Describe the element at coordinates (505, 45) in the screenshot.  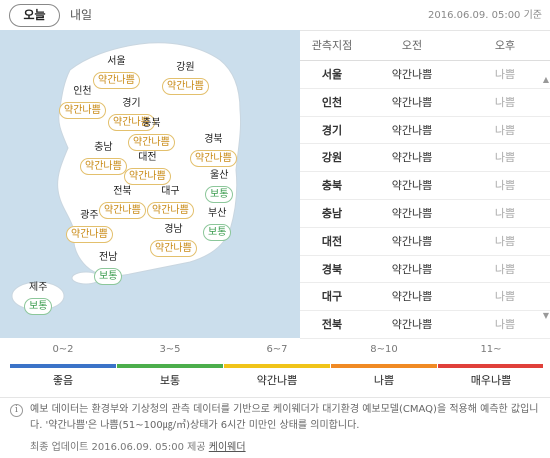
I see `column-header-pm: 오후` at that location.